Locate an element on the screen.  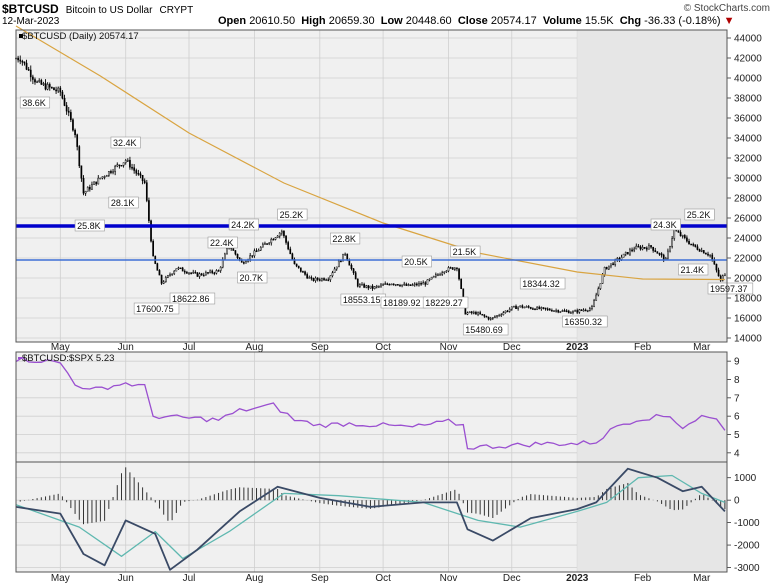
x-axis-label-bottom: Oct is located at coordinates (383, 578).